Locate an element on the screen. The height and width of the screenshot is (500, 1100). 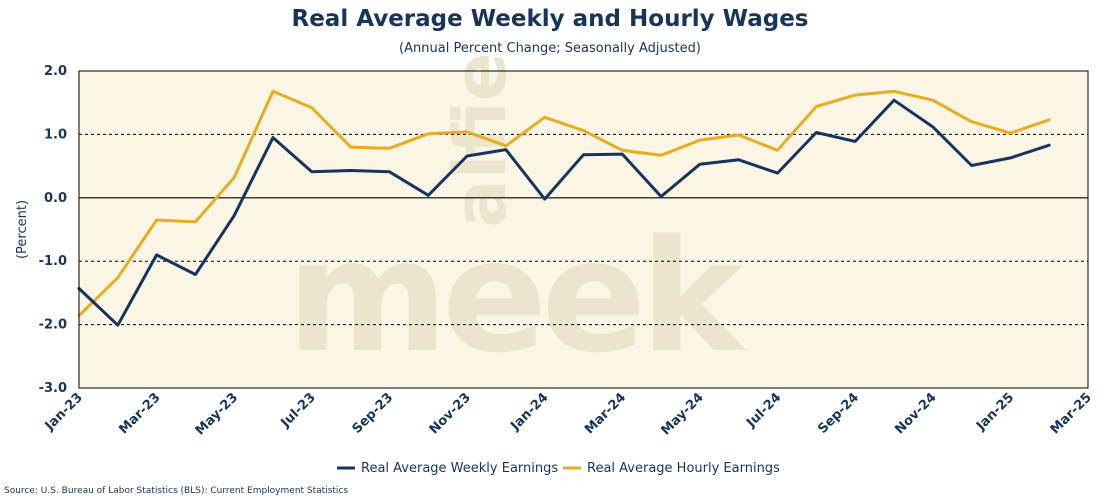
x-tick-label: Jan-23 is located at coordinates (64, 412).